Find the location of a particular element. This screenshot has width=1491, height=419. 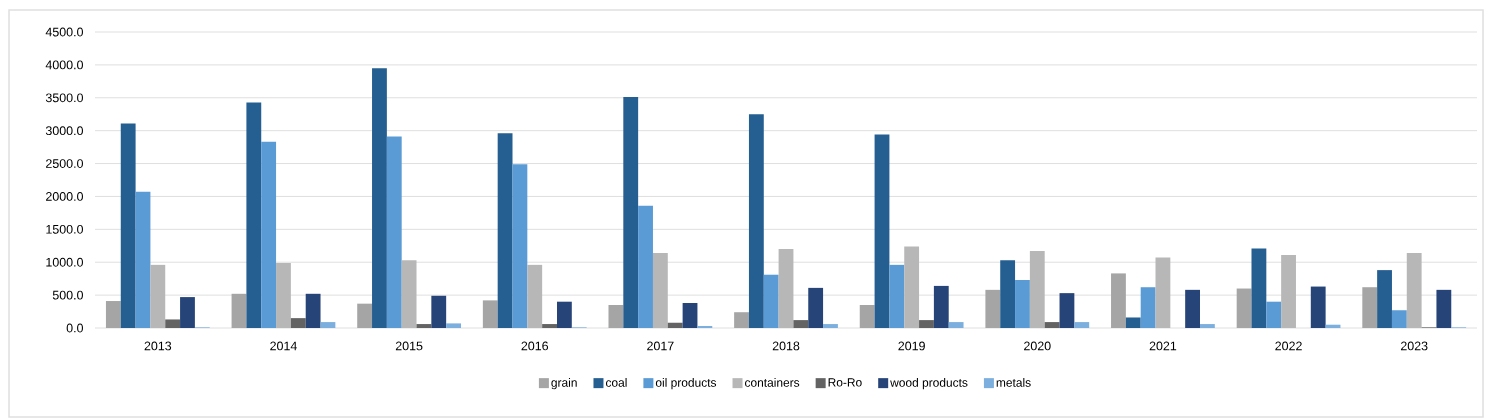

y-tick-label: 2000.0 is located at coordinates (64, 196).